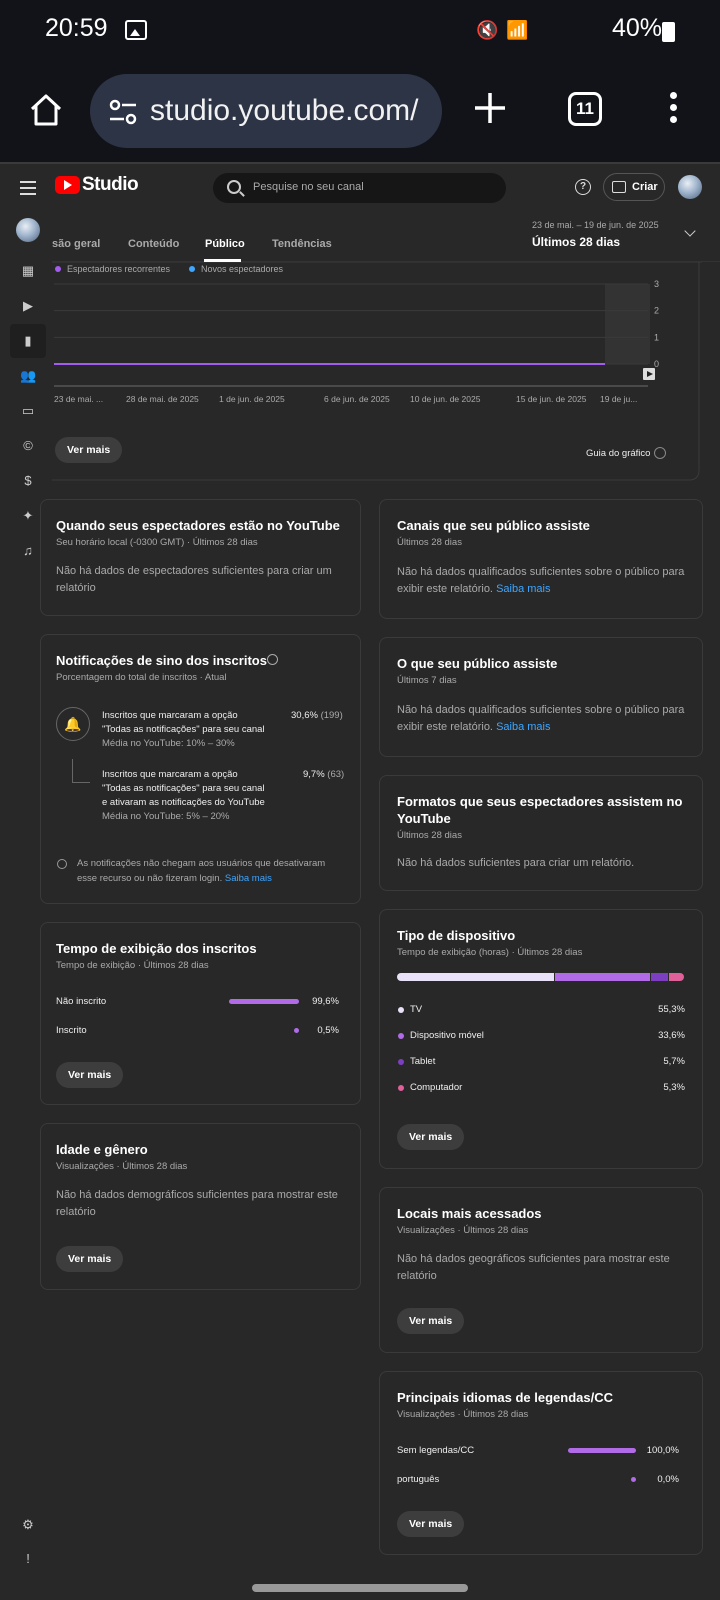 This screenshot has width=720, height=1600. I want to click on account-avatar, so click(690, 187).